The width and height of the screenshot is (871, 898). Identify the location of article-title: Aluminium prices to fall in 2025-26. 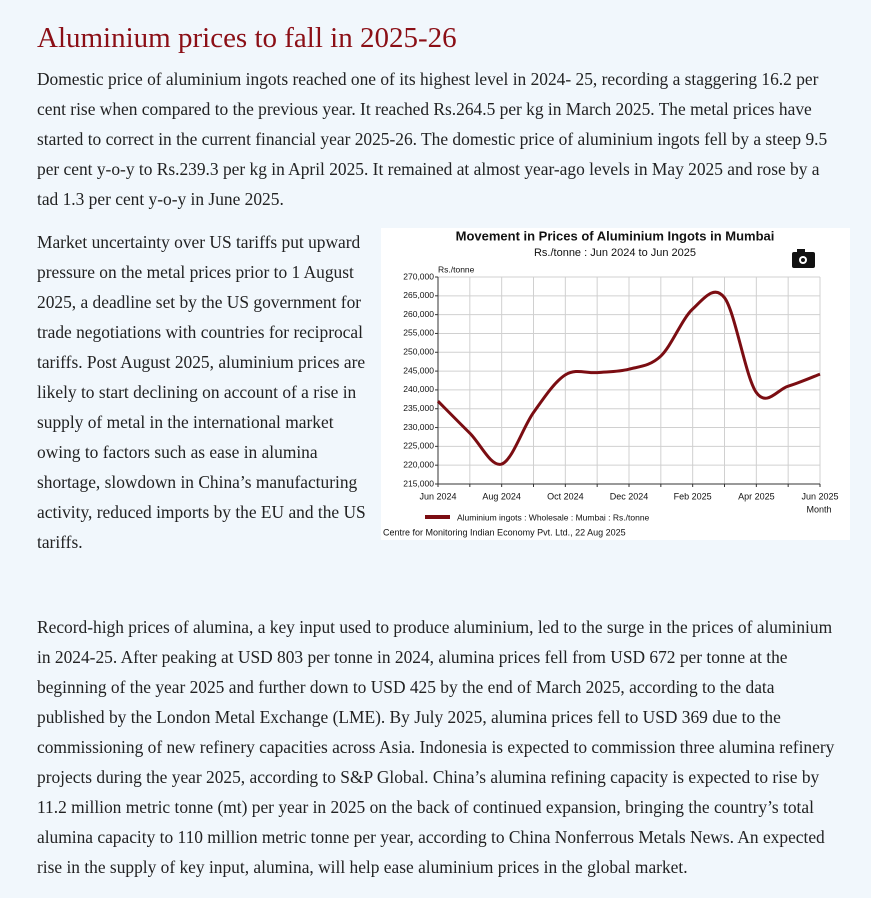
(247, 38).